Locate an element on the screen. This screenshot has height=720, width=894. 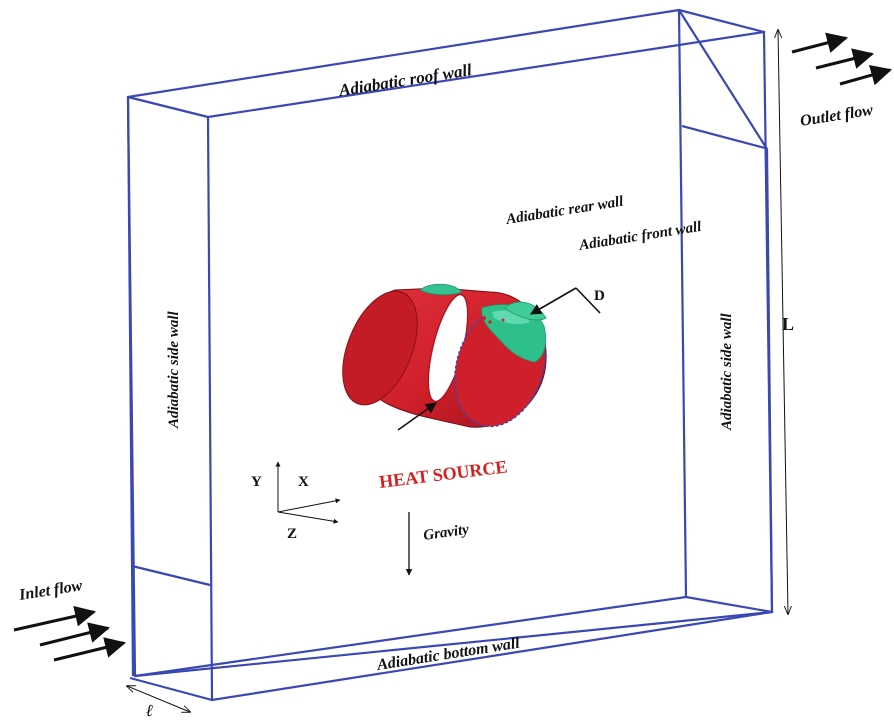
temperature-patch-rim is located at coordinates (525, 311).